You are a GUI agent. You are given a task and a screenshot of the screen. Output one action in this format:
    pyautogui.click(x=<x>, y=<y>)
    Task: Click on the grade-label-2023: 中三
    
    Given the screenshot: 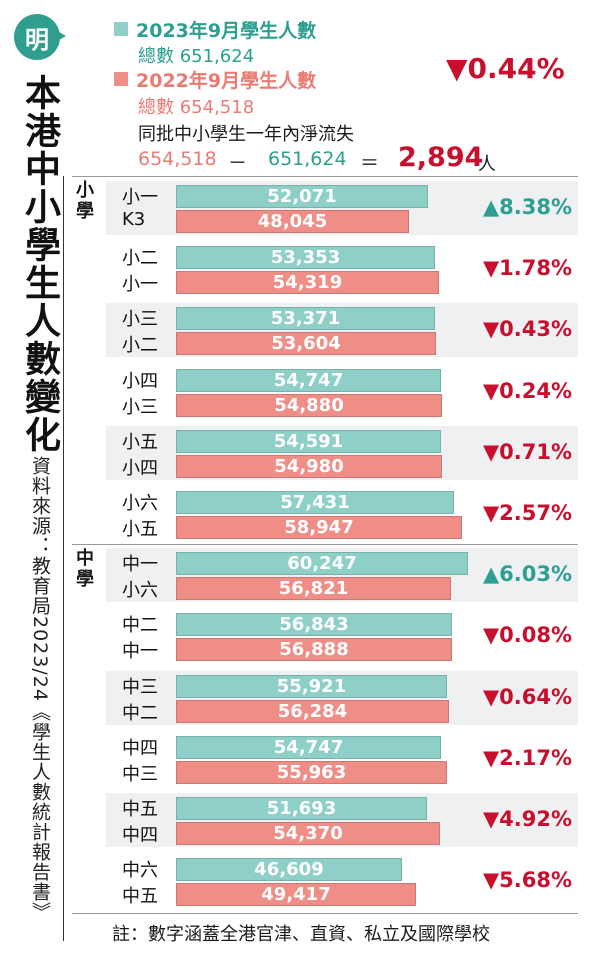 What is the action you would take?
    pyautogui.click(x=140, y=687)
    